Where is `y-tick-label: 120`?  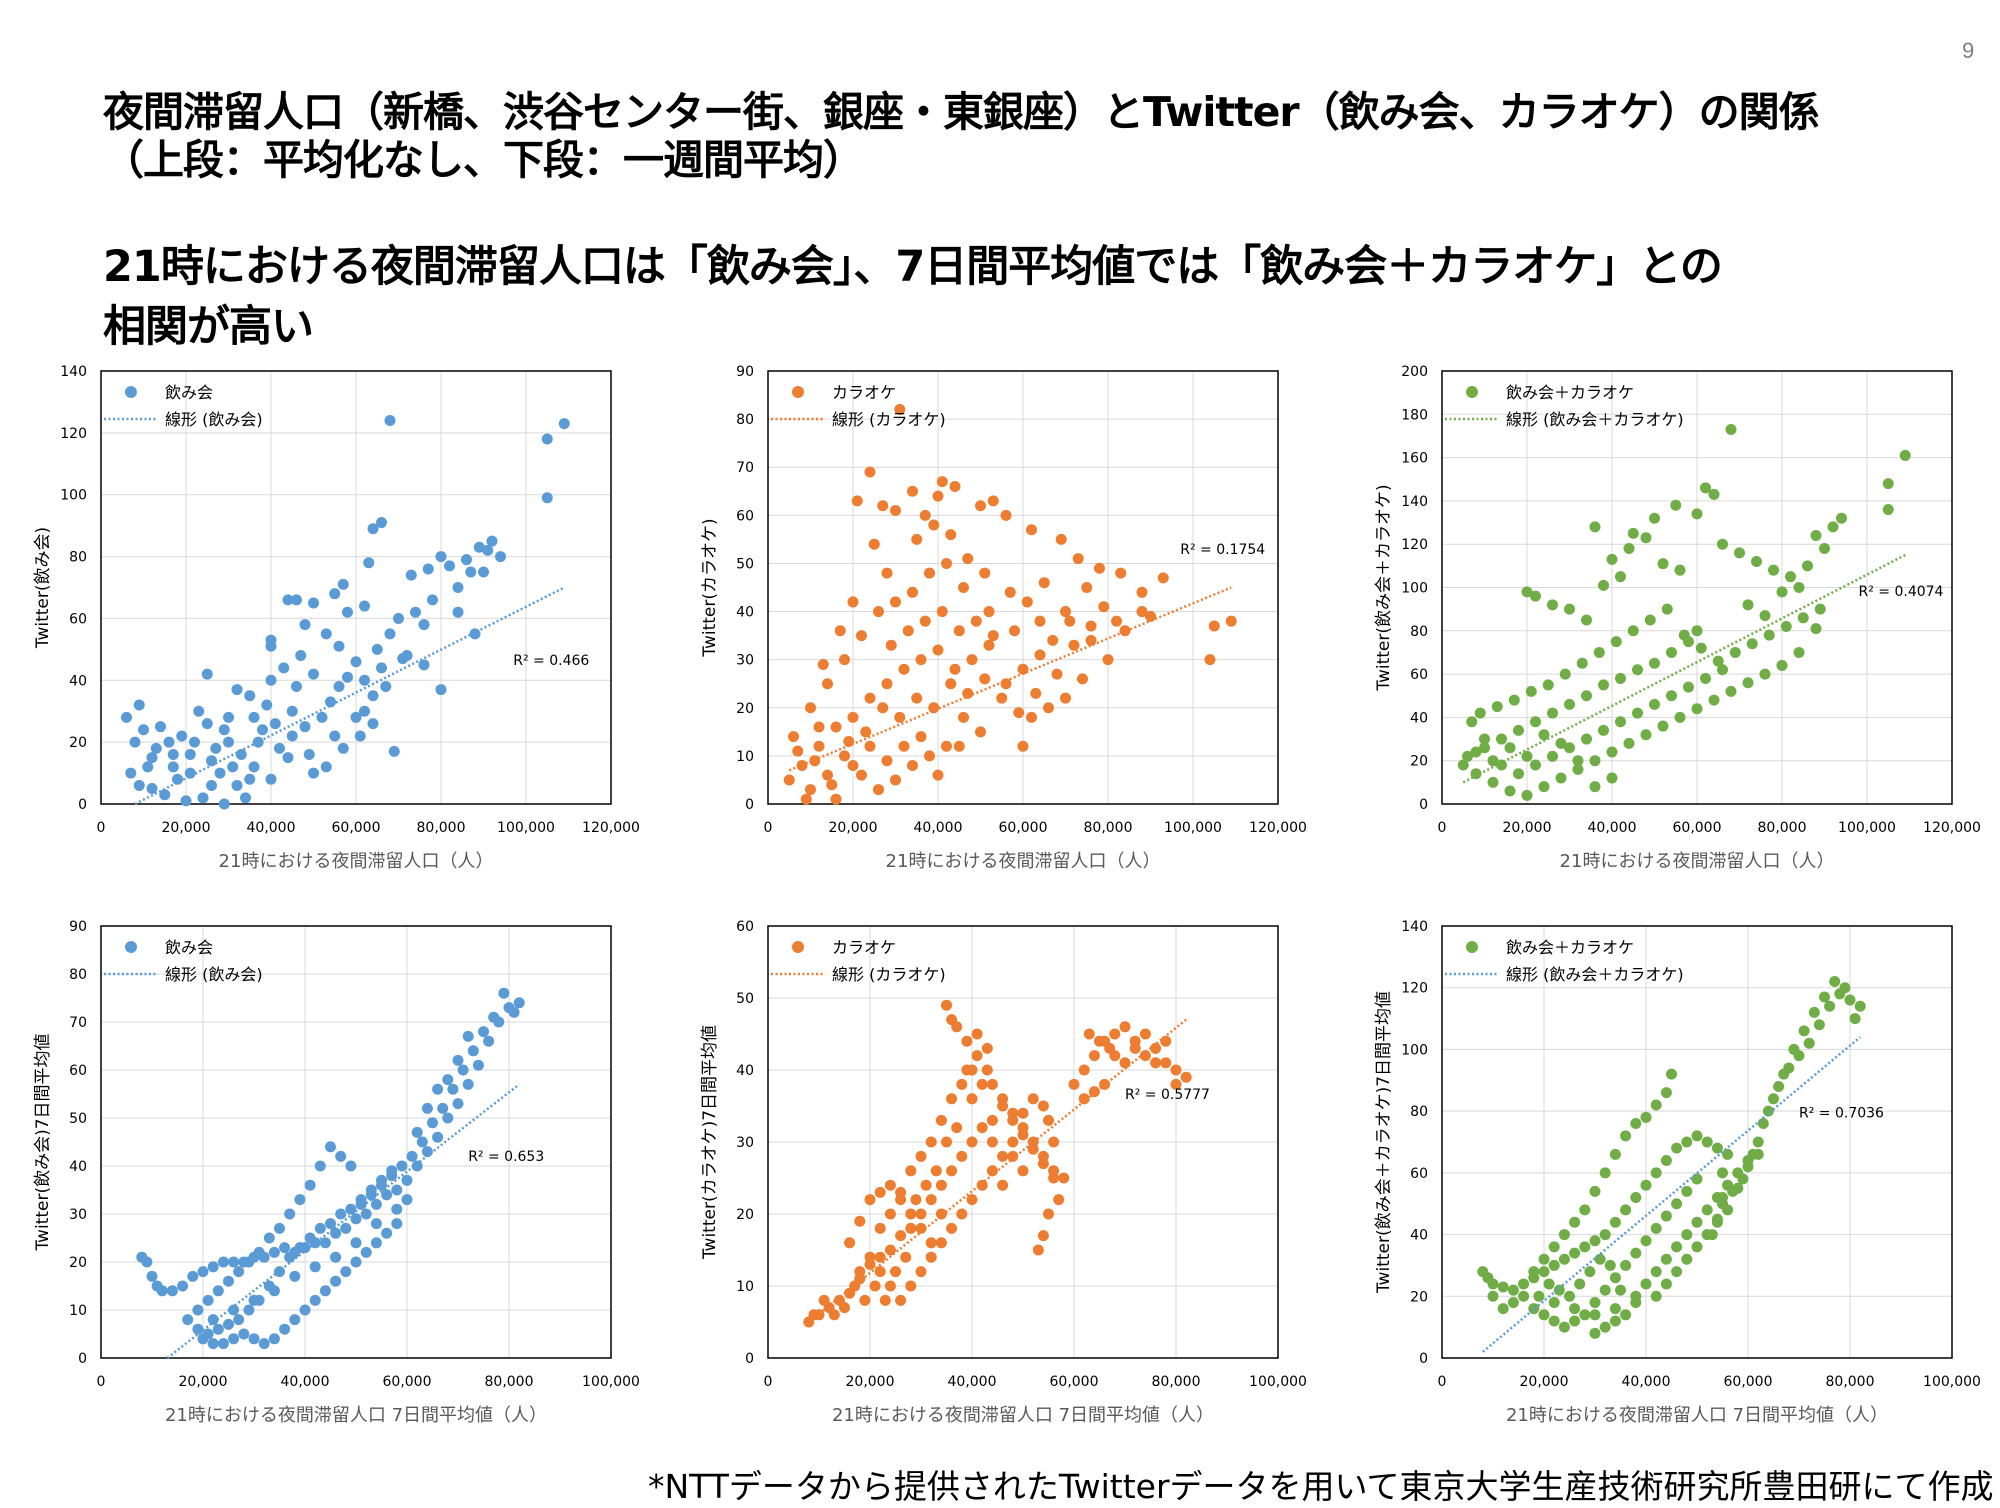 y-tick-label: 120 is located at coordinates (1414, 545).